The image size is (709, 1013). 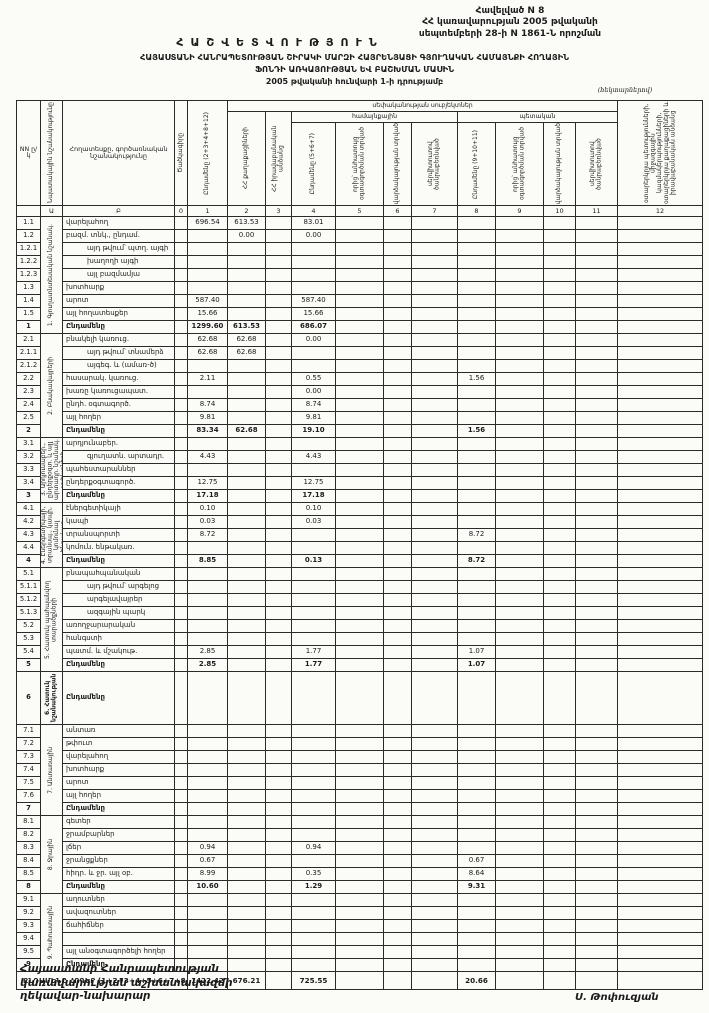 What do you see at coordinates (313, 301) in the screenshot?
I see `value-cell: 587.40` at bounding box center [313, 301].